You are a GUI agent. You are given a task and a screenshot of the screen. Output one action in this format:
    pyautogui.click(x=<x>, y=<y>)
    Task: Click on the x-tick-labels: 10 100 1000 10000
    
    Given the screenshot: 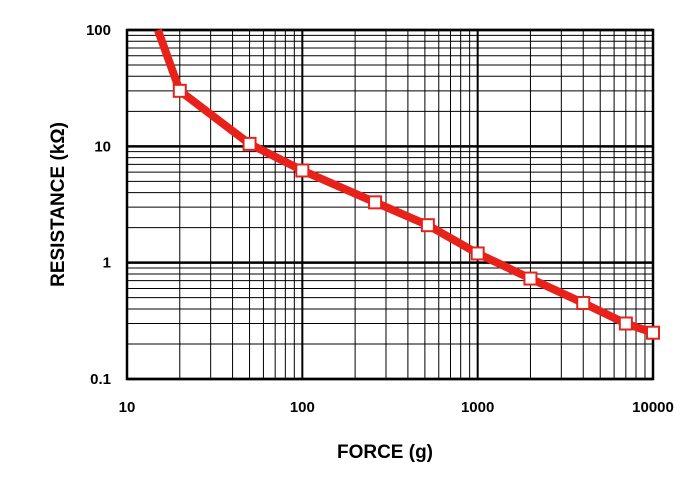 What is the action you would take?
    pyautogui.click(x=396, y=407)
    